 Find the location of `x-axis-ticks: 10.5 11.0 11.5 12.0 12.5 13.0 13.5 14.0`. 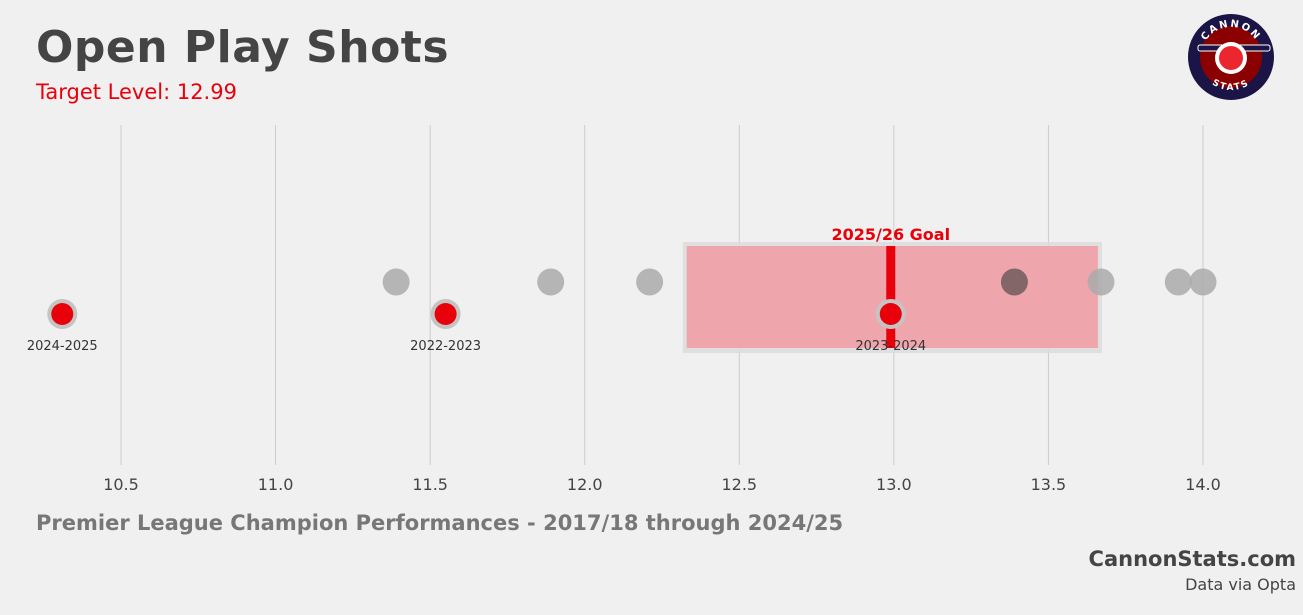

x-axis-ticks: 10.5 11.0 11.5 12.0 12.5 13.0 13.5 14.0 is located at coordinates (662, 484).